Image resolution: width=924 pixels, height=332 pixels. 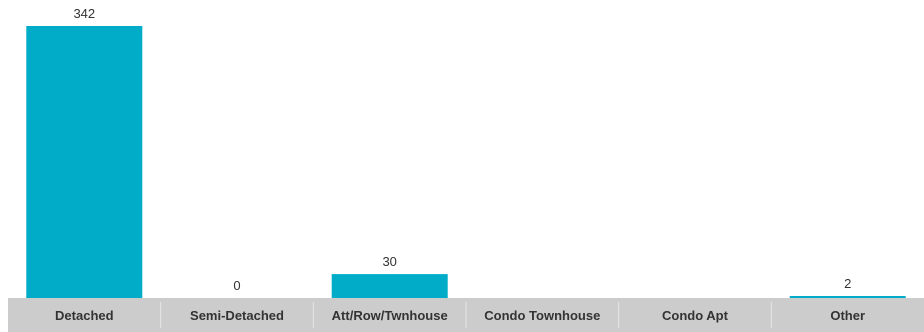 I want to click on bar-detached, so click(x=84, y=162).